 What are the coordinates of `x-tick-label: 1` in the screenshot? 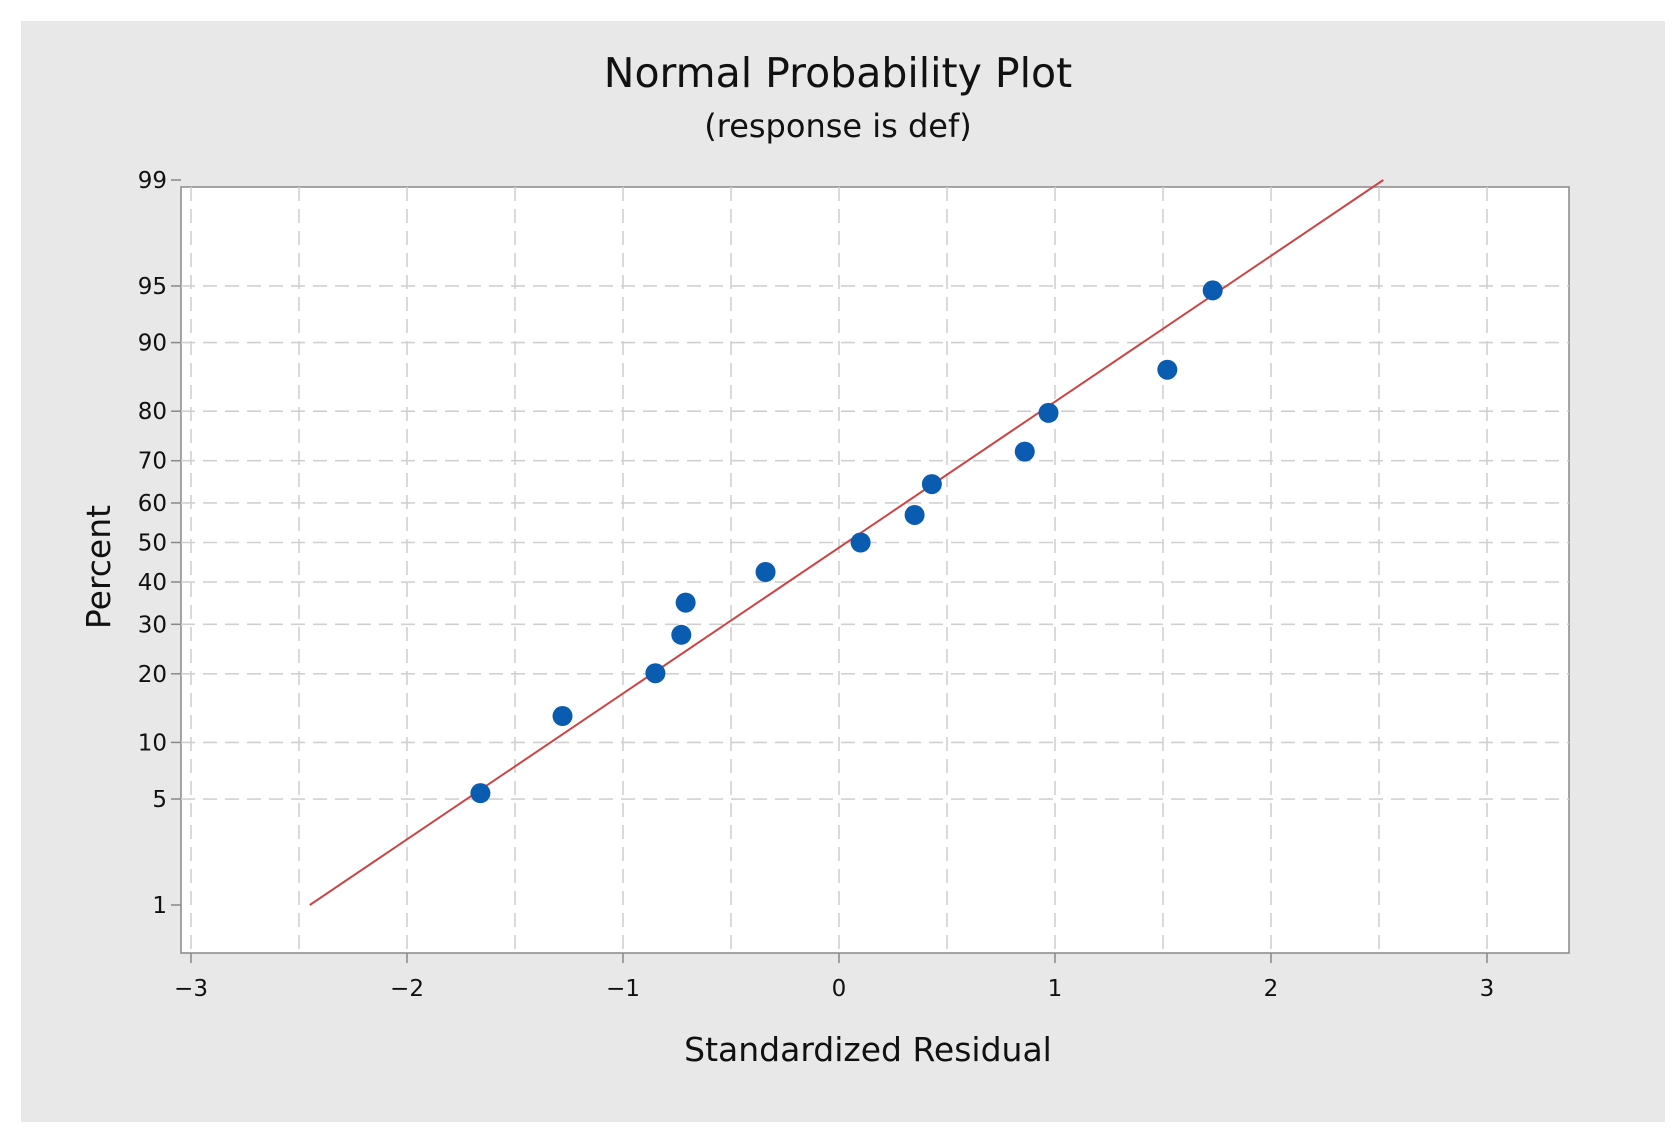 It's located at (1055, 989).